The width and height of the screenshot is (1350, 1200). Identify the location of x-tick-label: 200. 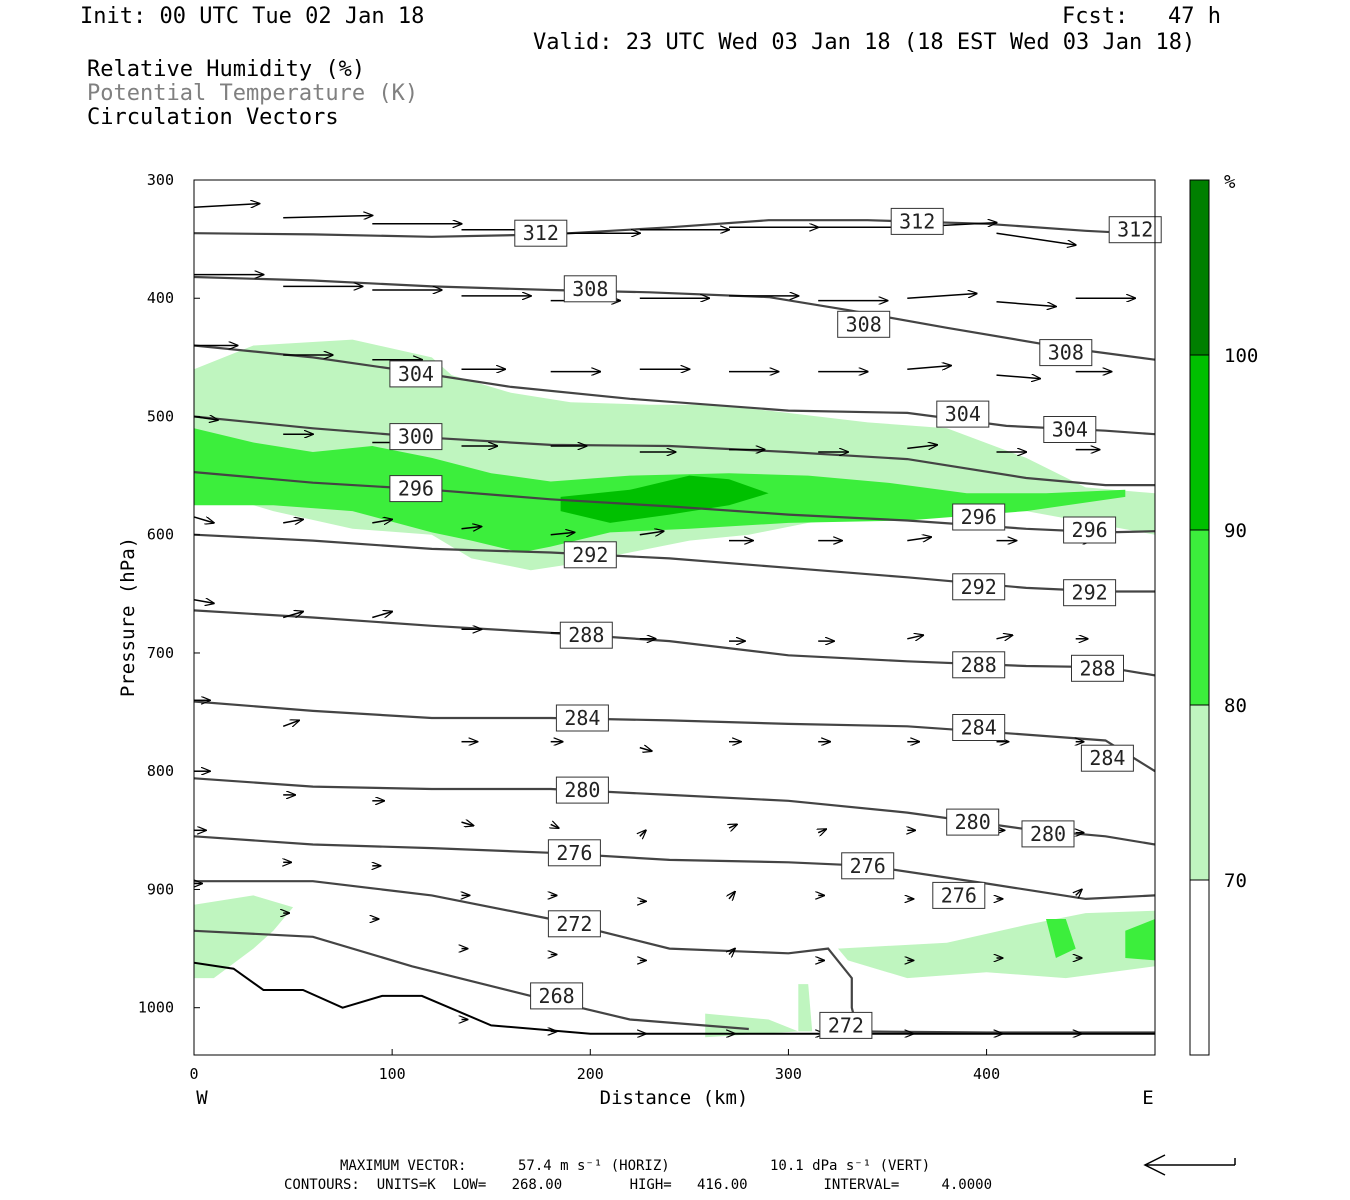
(590, 1074).